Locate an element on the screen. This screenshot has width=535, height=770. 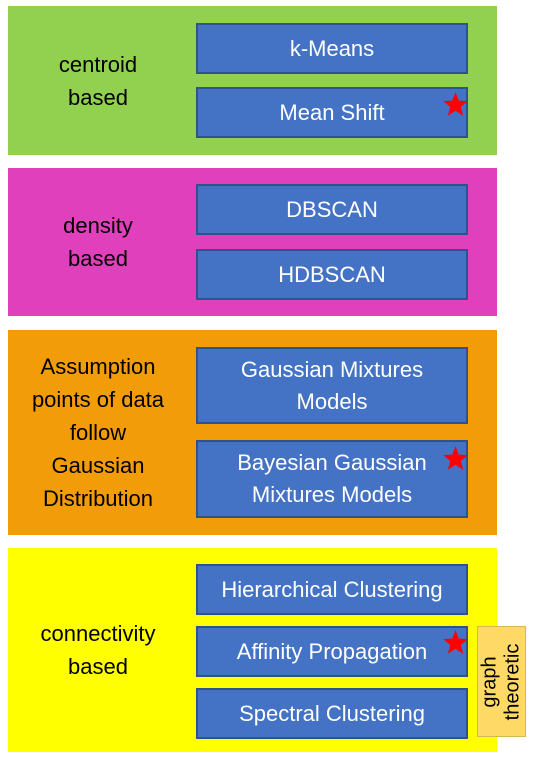
method-dbscan: DBSCAN is located at coordinates (332, 209).